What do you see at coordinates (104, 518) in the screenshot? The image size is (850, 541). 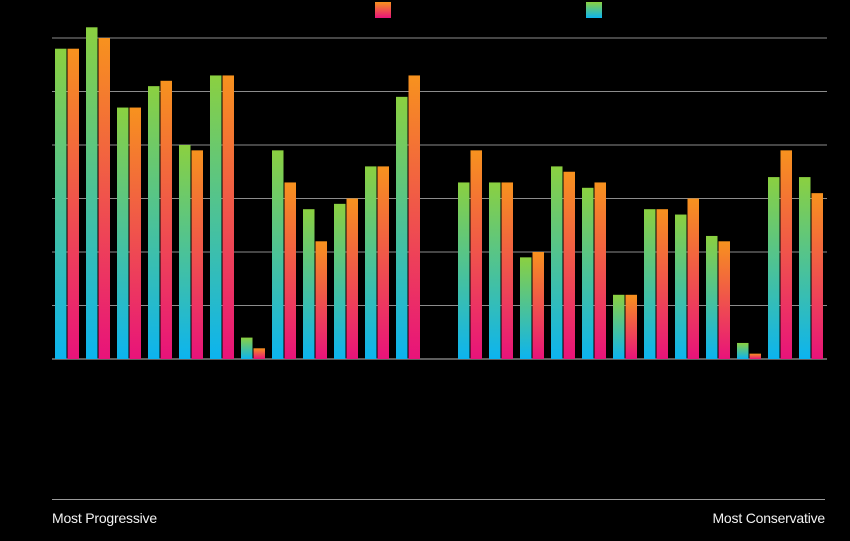 I see `scale-left-label: Most Progressive` at bounding box center [104, 518].